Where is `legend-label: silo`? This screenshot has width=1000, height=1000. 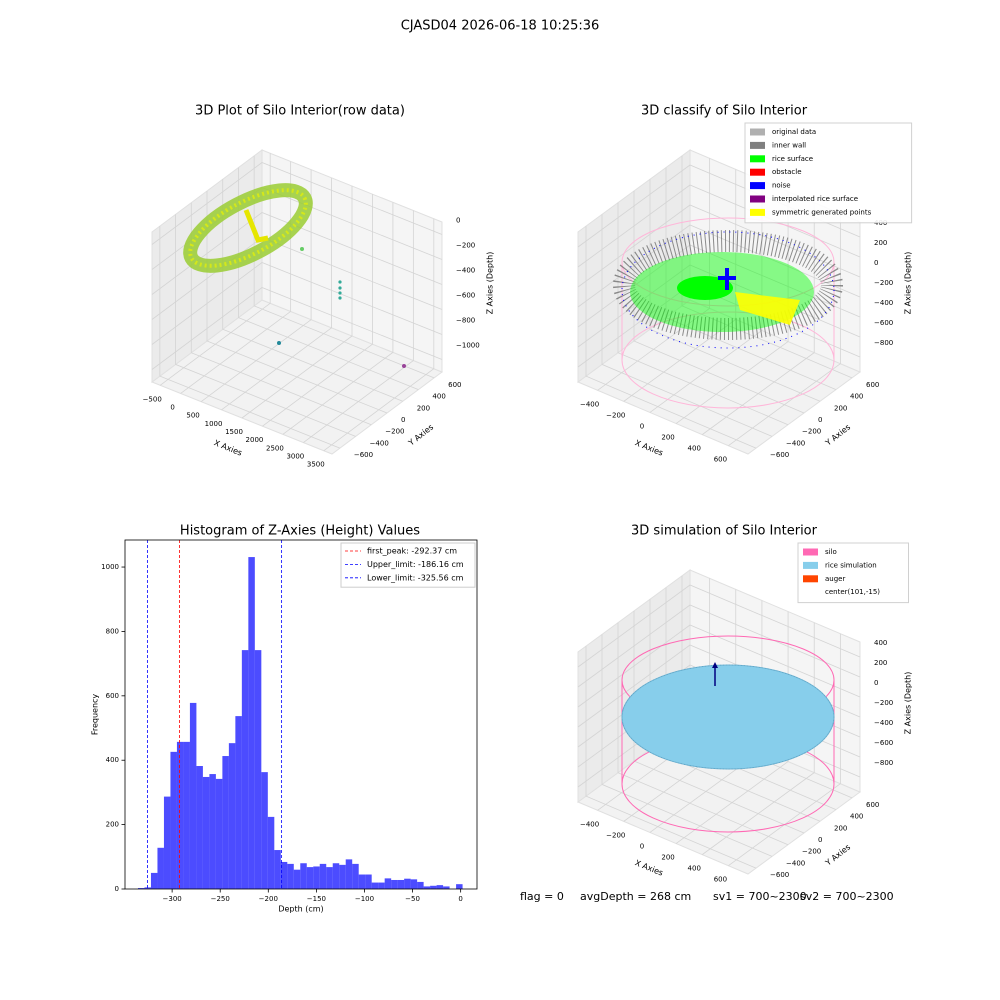
legend-label: silo is located at coordinates (831, 552).